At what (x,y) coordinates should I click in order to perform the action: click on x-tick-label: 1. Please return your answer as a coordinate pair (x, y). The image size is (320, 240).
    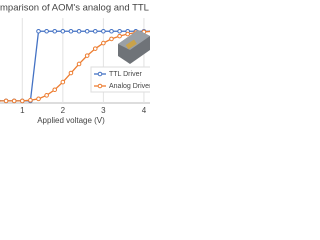
    Looking at the image, I should click on (22, 110).